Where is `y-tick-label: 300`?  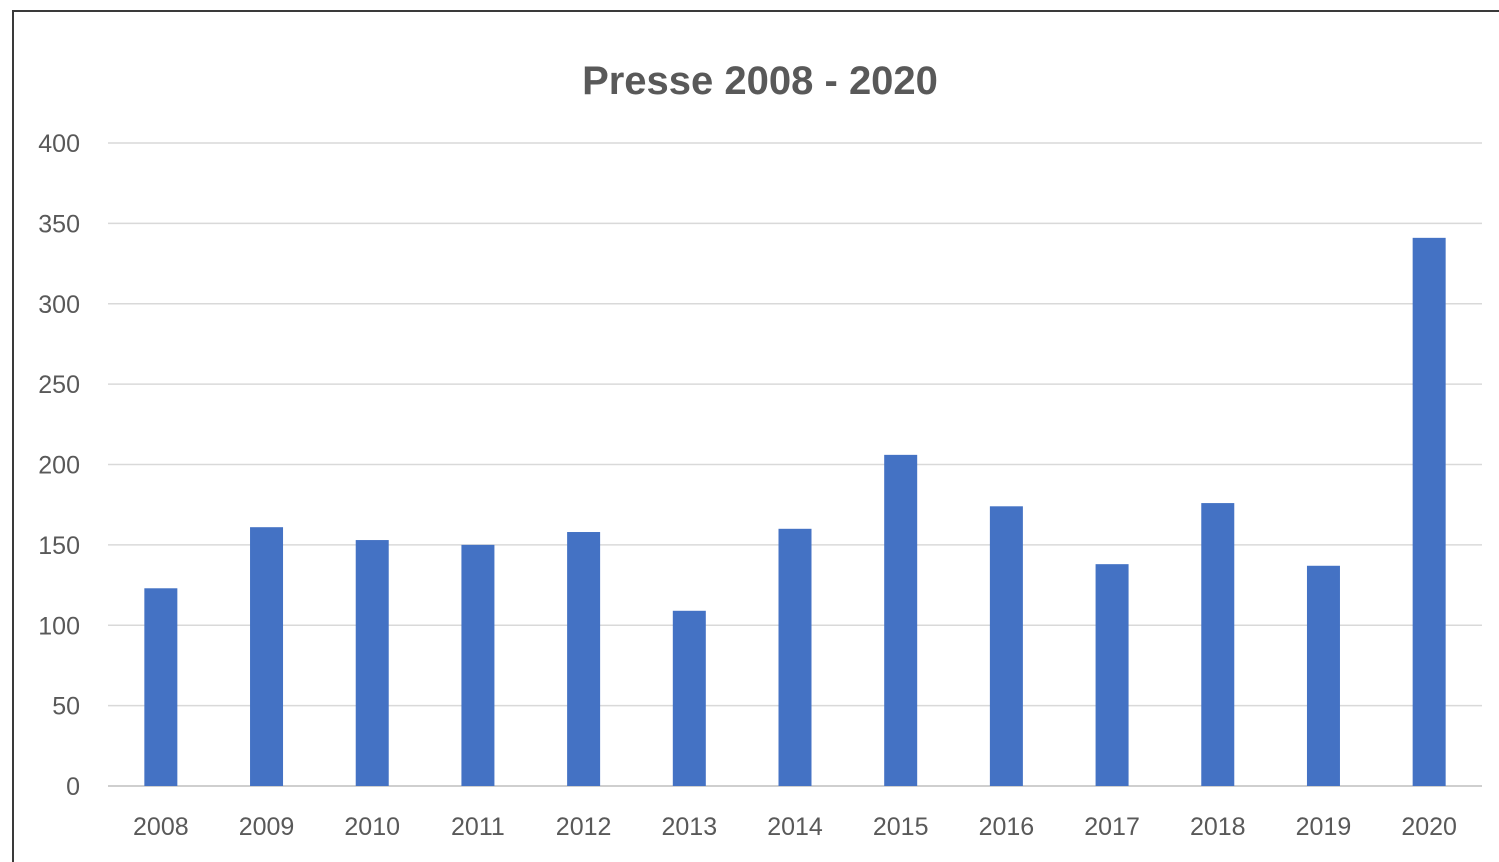
y-tick-label: 300 is located at coordinates (59, 305).